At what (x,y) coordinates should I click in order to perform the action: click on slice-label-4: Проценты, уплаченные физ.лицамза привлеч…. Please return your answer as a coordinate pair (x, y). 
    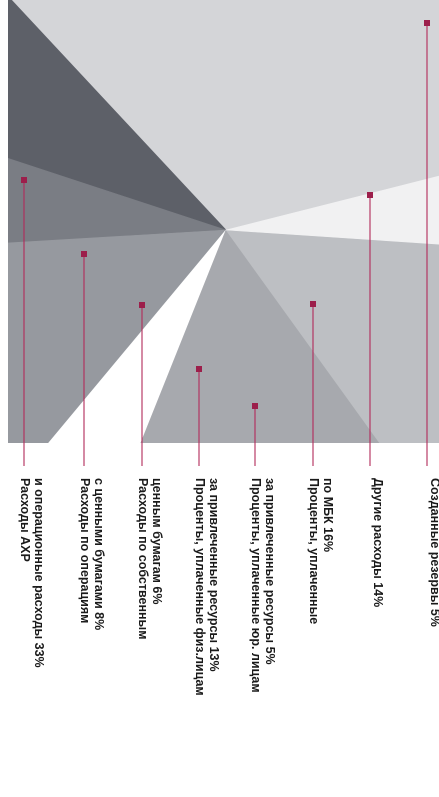
    Looking at the image, I should click on (207, 587).